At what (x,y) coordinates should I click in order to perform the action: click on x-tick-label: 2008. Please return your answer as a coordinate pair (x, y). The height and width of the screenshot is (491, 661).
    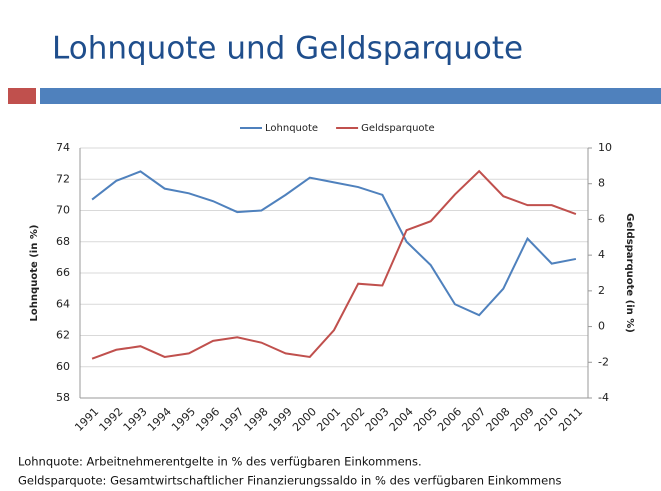
    Looking at the image, I should click on (498, 419).